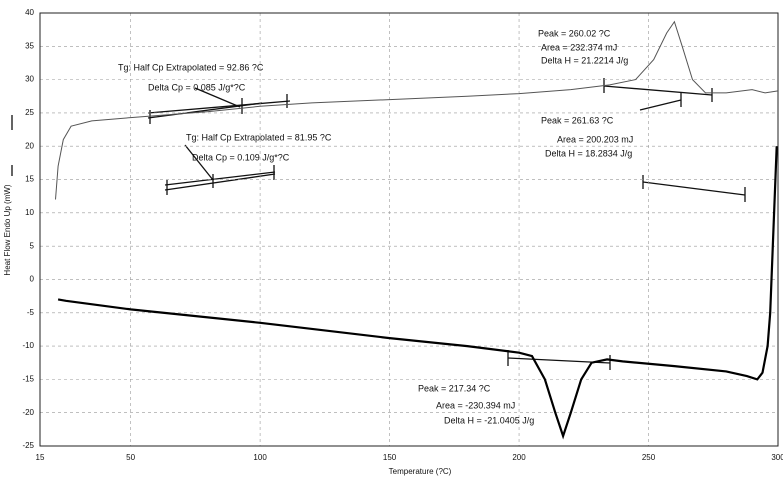  What do you see at coordinates (29, 212) in the screenshot?
I see `y-tick-label: 10` at bounding box center [29, 212].